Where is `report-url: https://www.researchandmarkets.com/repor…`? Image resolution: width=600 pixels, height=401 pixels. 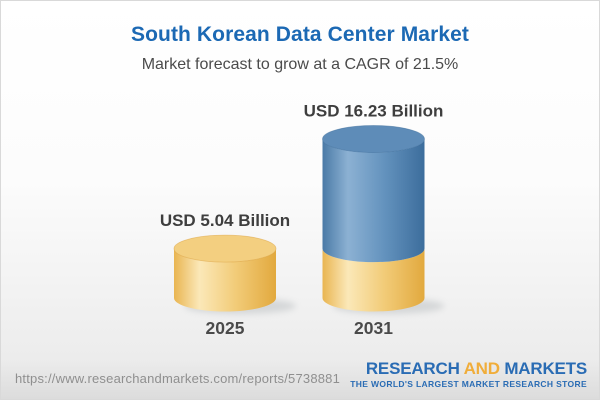 report-url: https://www.researchandmarkets.com/repor… is located at coordinates (178, 378).